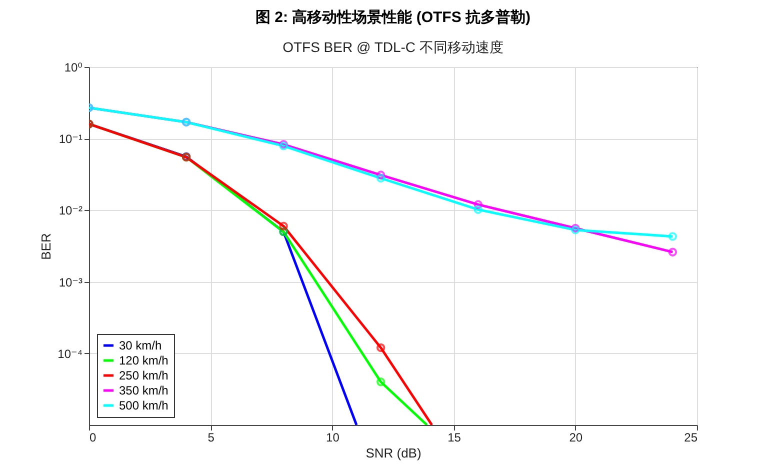 The height and width of the screenshot is (469, 782). Describe the element at coordinates (211, 437) in the screenshot. I see `x-tick-label: 5` at that location.